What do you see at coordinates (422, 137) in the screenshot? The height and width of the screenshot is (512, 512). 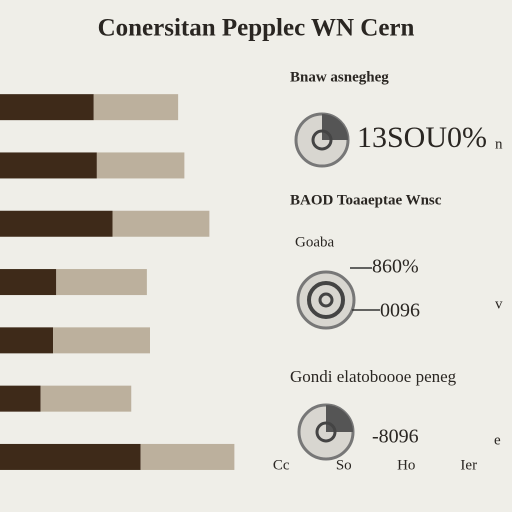 I see `annotation: 13SOU0%` at bounding box center [422, 137].